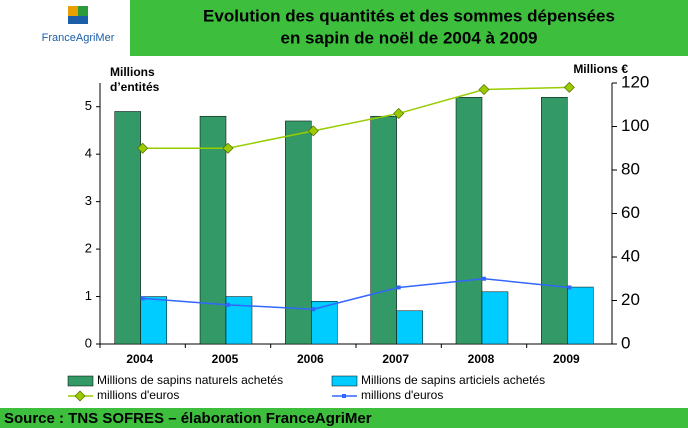  What do you see at coordinates (132, 72) in the screenshot?
I see `y-axis-label: Millions` at bounding box center [132, 72].